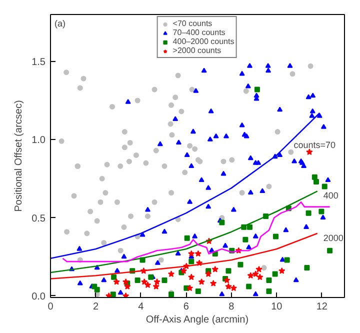 Image resolution: width=360 pixels, height=333 pixels. Describe the element at coordinates (39, 140) in the screenshot. I see `y-tick-label: 1.0` at that location.